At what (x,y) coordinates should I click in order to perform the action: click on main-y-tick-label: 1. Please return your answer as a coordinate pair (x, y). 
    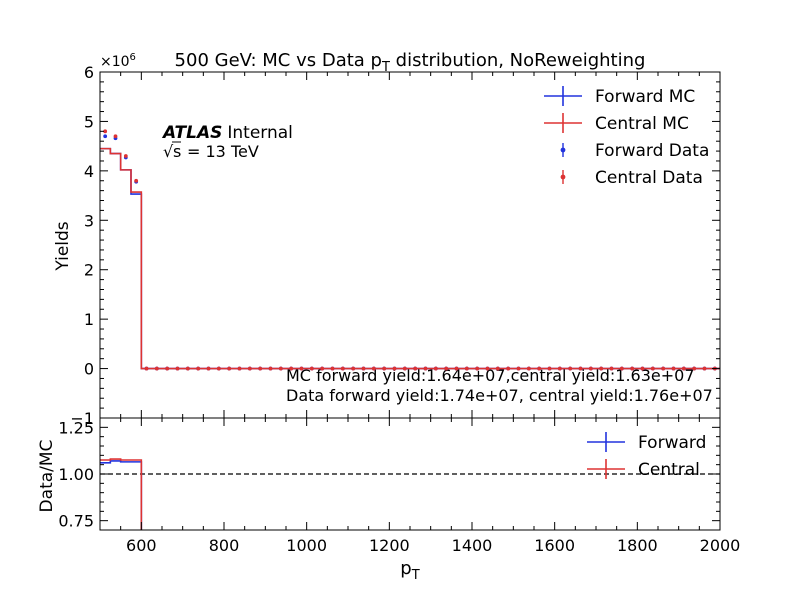
    Looking at the image, I should click on (89, 319).